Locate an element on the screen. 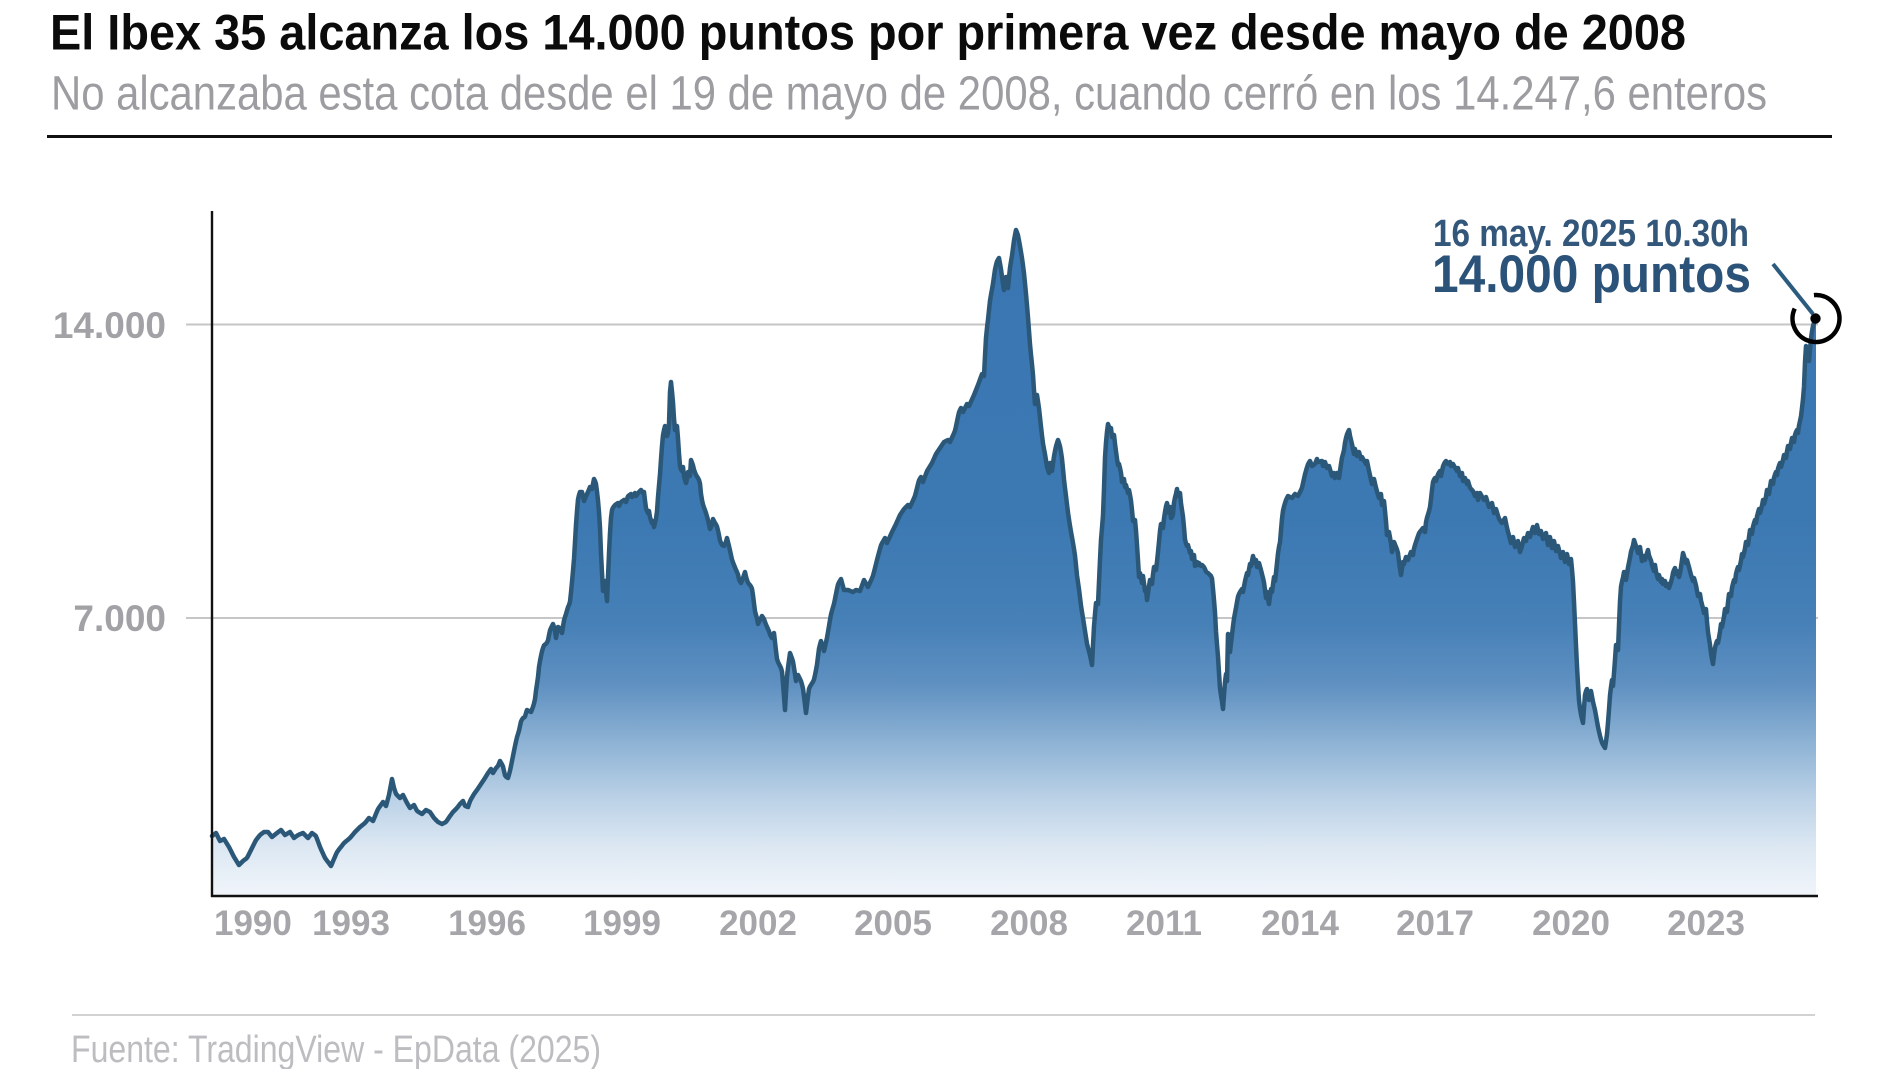  svg-text:Fuente: TradingView - EpData (: Fuente: TradingView - EpData (2025) is located at coordinates (336, 1049).